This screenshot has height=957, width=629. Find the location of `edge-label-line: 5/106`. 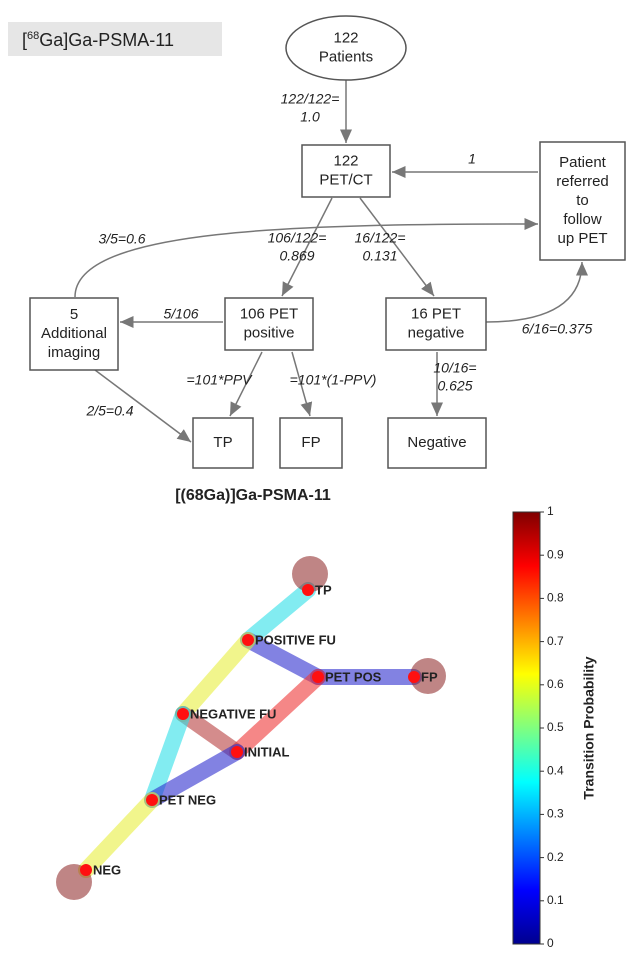

edge-label-line: 5/106 is located at coordinates (180, 314).